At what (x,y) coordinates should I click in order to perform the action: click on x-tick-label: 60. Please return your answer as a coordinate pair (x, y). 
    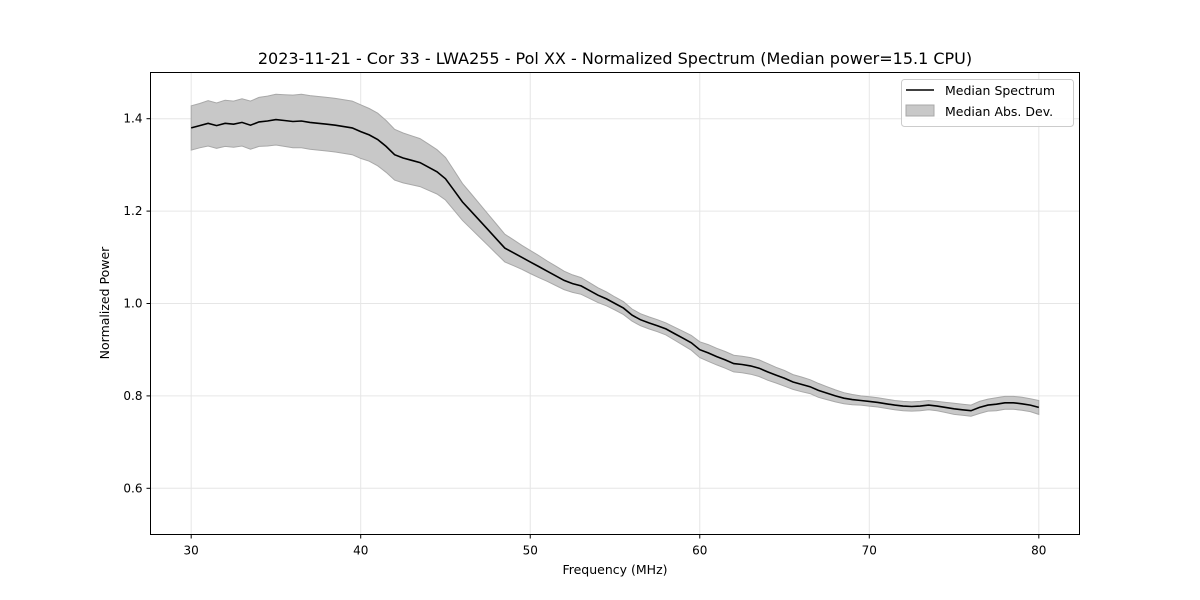
    Looking at the image, I should click on (699, 551).